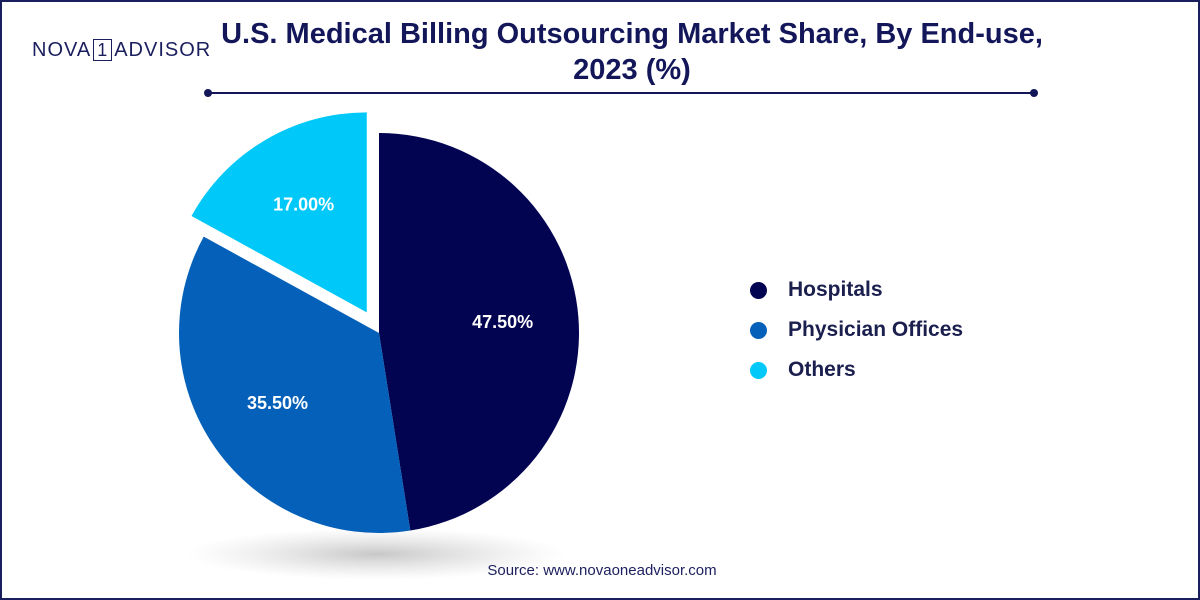  Describe the element at coordinates (758, 370) in the screenshot. I see `legend-swatch-others` at that location.